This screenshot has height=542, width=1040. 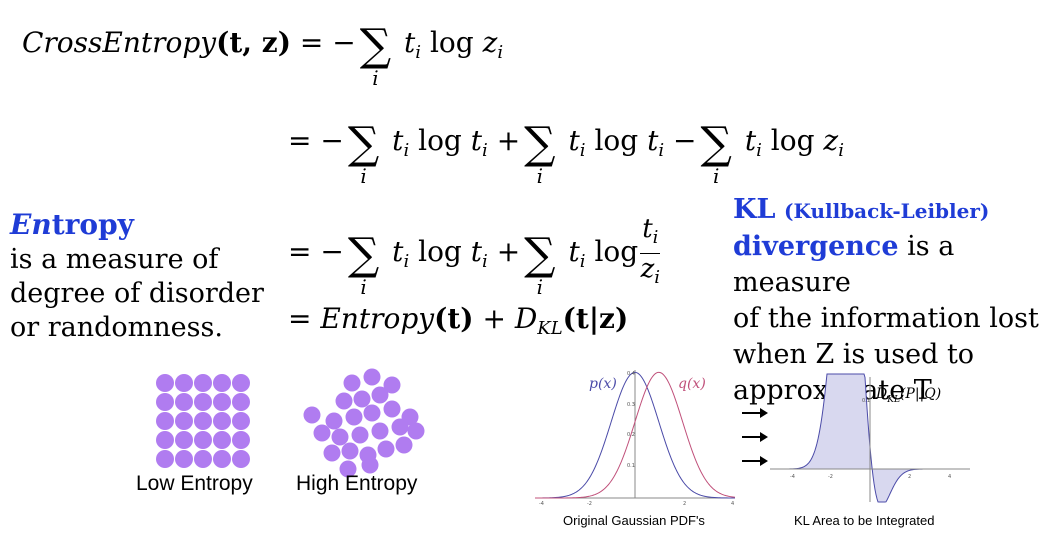 I want to click on kl-rest-1: is a measure, so click(x=844, y=264).